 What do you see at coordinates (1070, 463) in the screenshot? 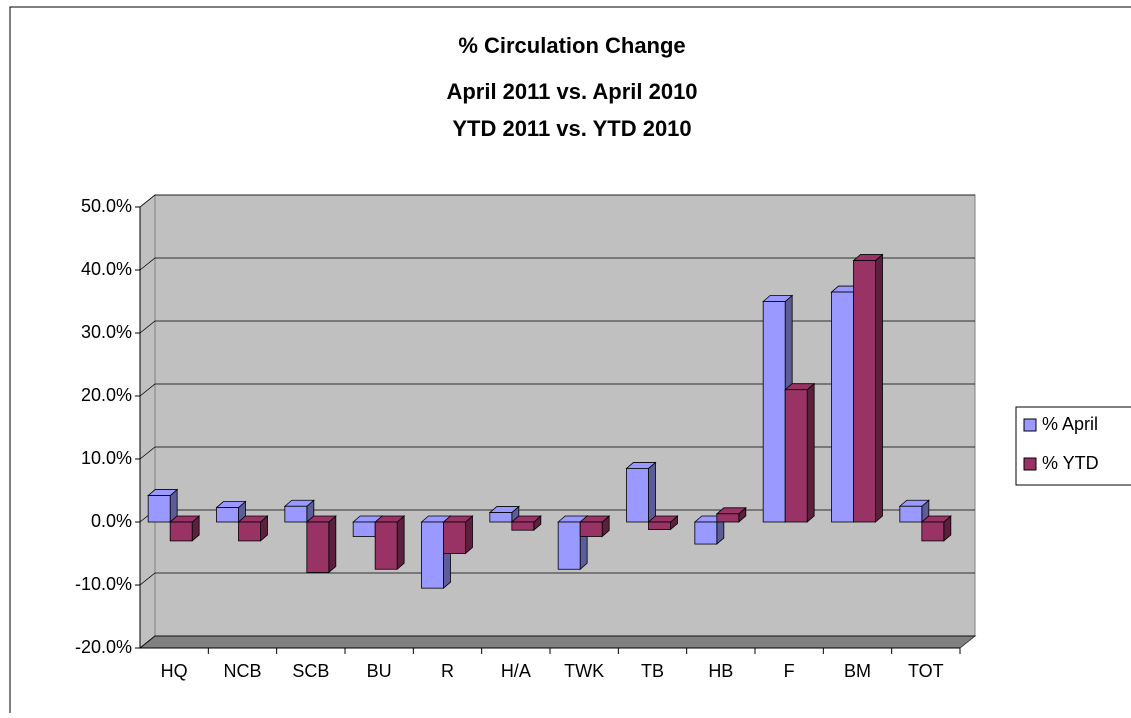
I see `legend-label: % YTD` at bounding box center [1070, 463].